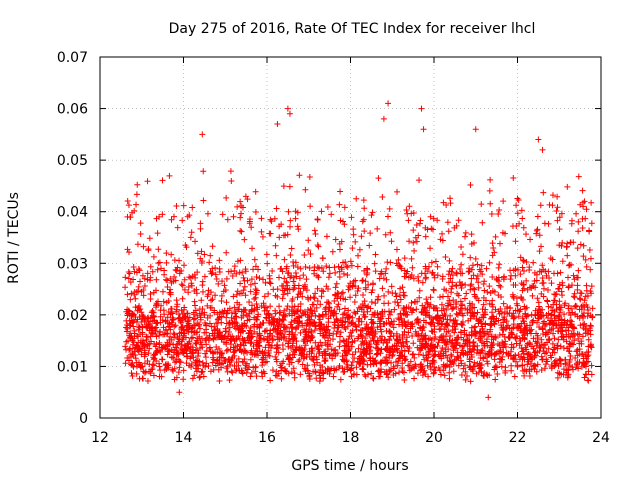  What do you see at coordinates (434, 438) in the screenshot?
I see `x-tick-label: 20` at bounding box center [434, 438].